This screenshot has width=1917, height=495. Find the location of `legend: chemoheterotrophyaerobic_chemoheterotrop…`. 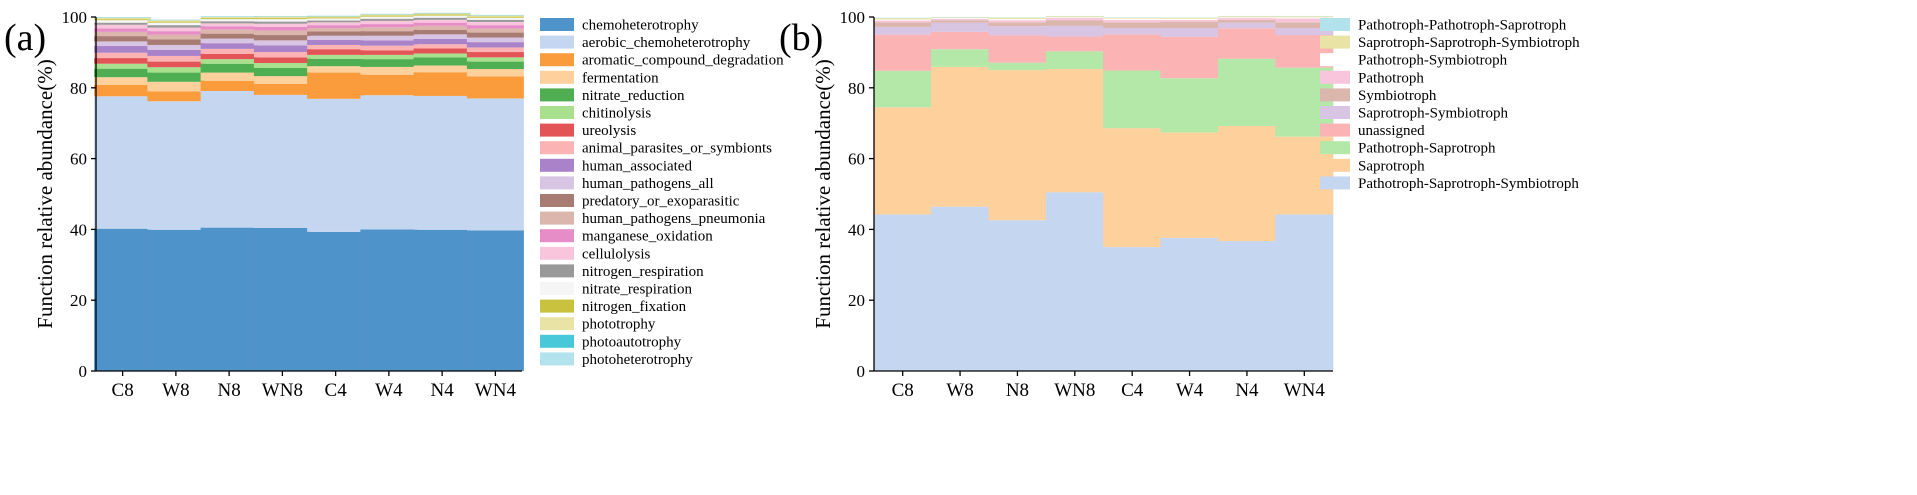

legend: chemoheterotrophyaerobic_chemoheterotrop… is located at coordinates (662, 193).